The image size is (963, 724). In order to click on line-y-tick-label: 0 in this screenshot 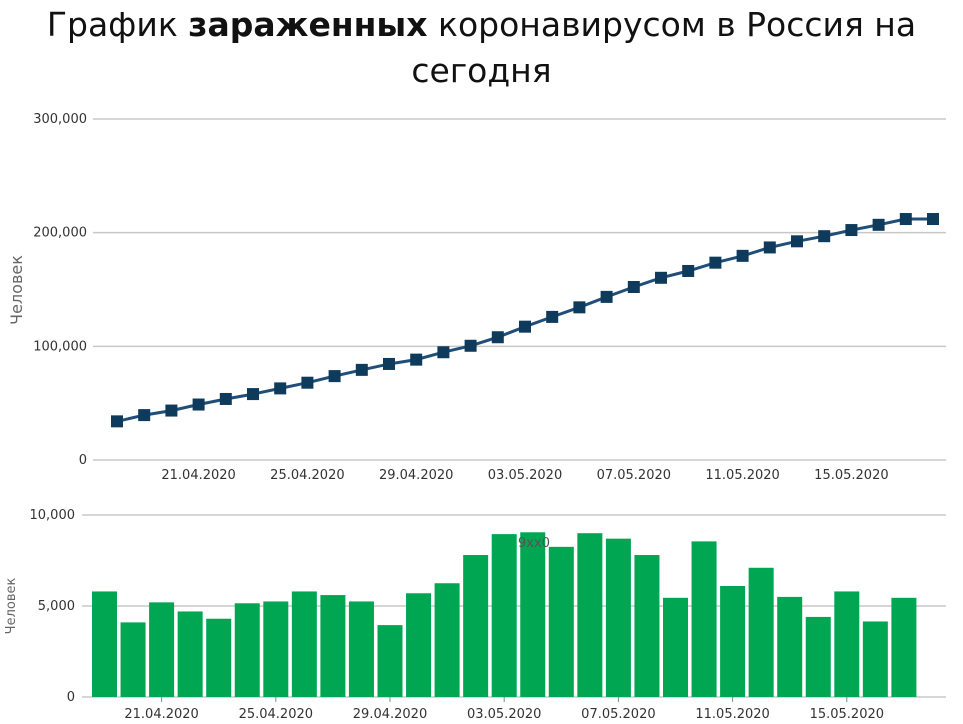, I will do `click(83, 460)`.